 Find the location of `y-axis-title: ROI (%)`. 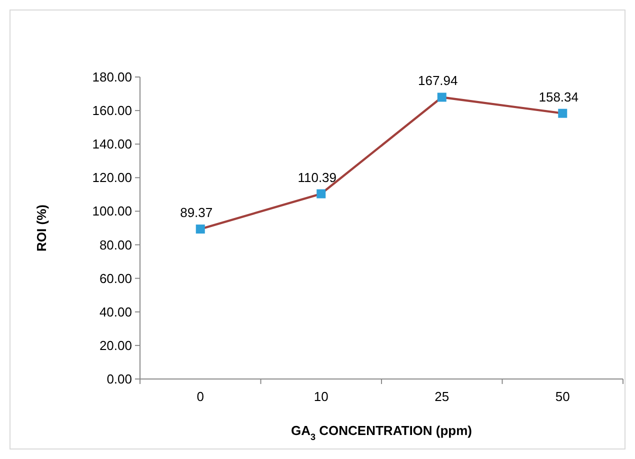

y-axis-title: ROI (%) is located at coordinates (41, 228).